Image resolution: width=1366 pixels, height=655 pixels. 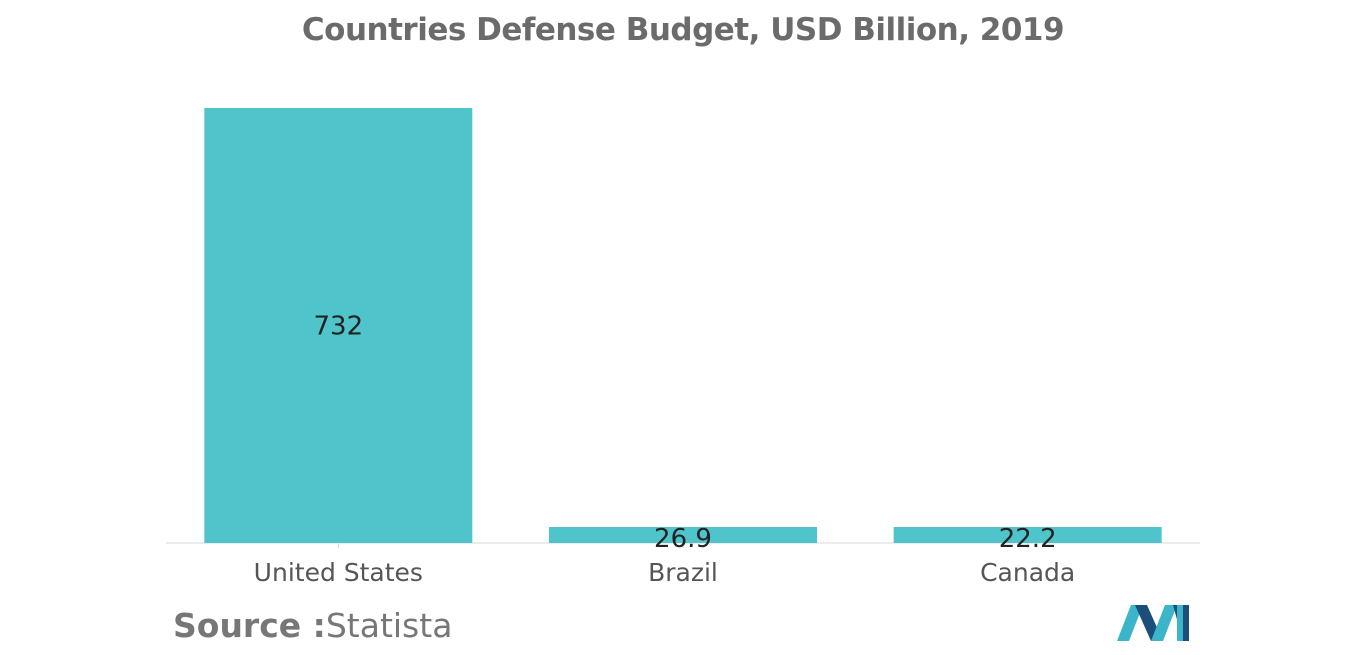 I want to click on bar-united-states, so click(x=338, y=325).